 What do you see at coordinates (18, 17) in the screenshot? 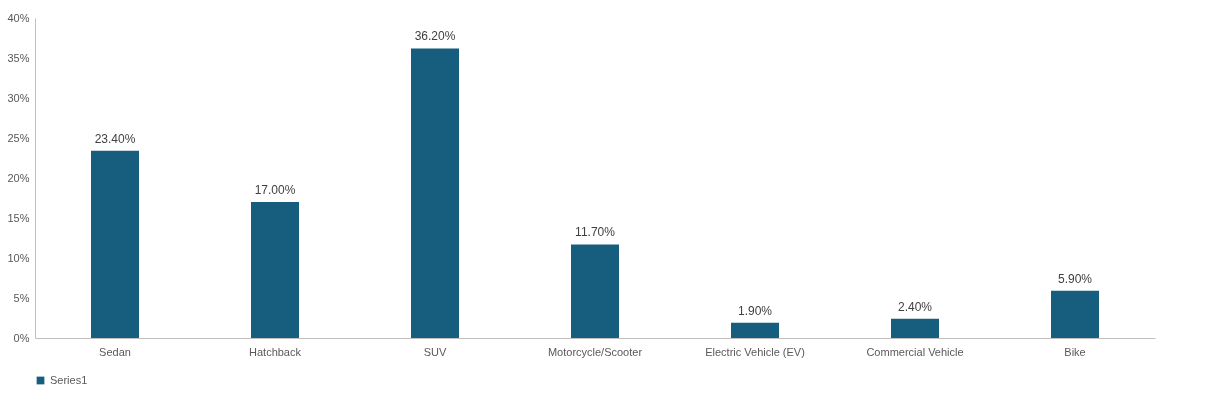
I see `y-tick-label: 40%` at bounding box center [18, 17].